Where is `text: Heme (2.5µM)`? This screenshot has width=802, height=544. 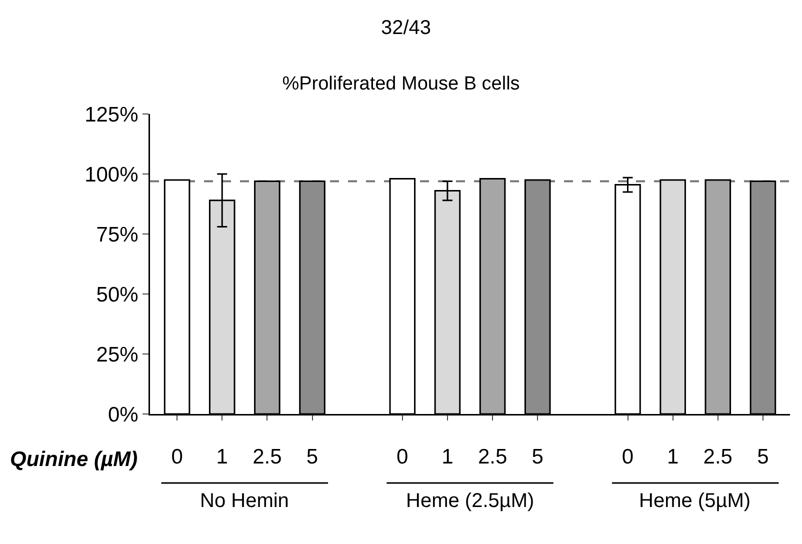
text: Heme (2.5µM) is located at coordinates (470, 501).